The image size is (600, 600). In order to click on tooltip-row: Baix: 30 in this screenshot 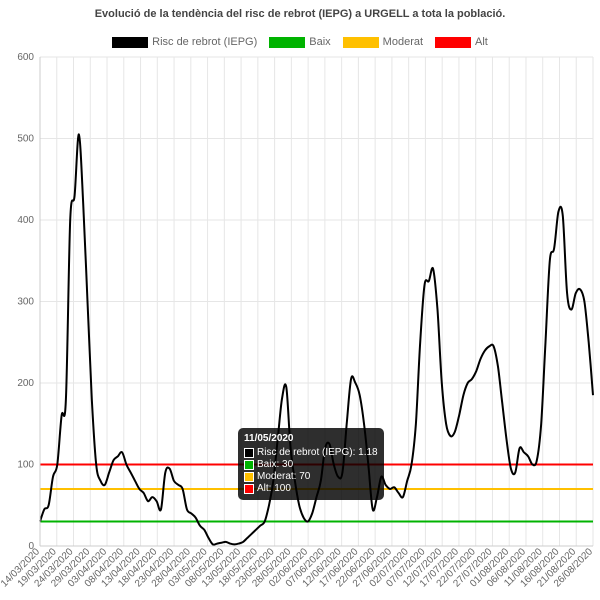, I will do `click(311, 465)`.